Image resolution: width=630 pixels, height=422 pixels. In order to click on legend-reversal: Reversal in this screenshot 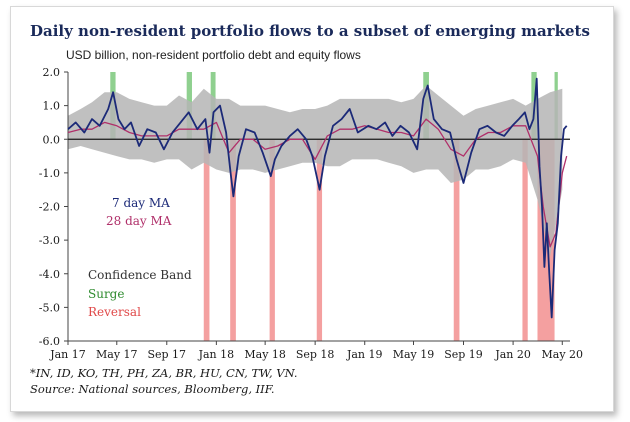, I will do `click(114, 312)`.